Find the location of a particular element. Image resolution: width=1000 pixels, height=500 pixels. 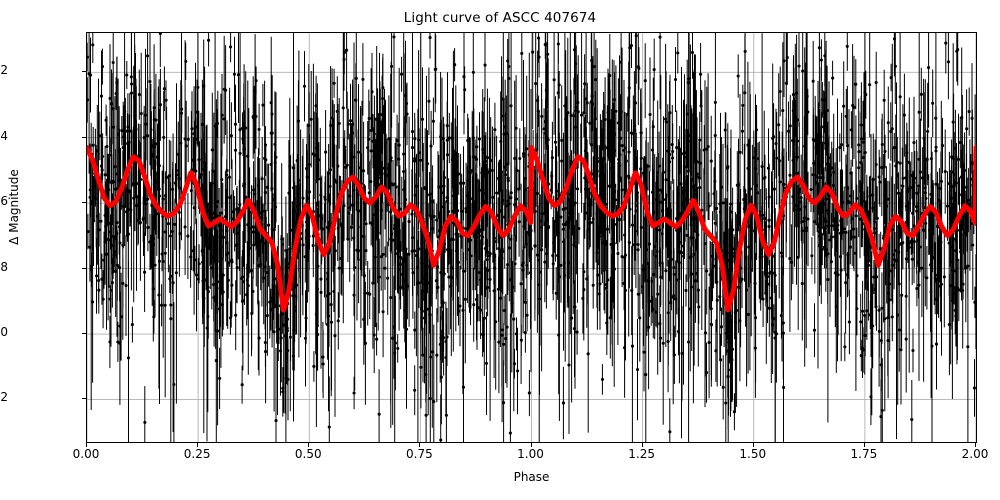

x-tick-label: 1.25 is located at coordinates (641, 454).